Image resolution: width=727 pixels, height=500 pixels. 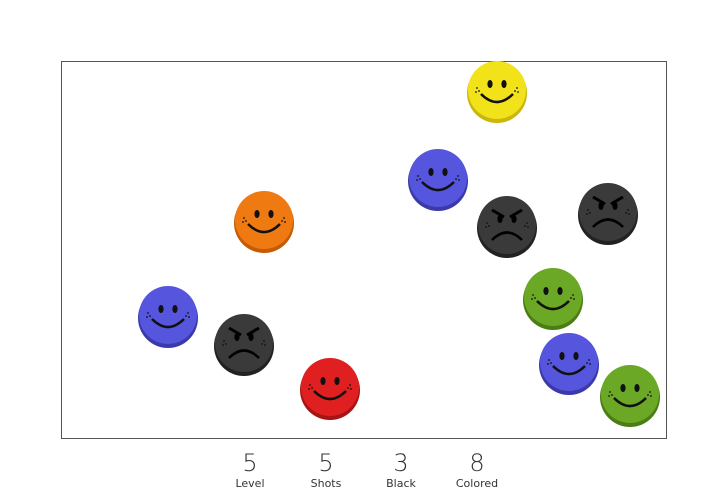 I want to click on stat-label: Colored, so click(x=477, y=483).